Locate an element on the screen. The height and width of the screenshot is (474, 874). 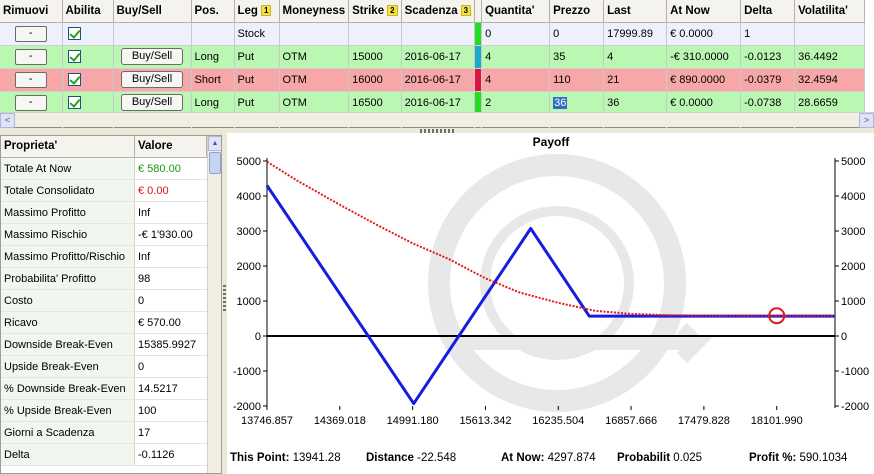
scroll-left-icon: < is located at coordinates (7, 120).